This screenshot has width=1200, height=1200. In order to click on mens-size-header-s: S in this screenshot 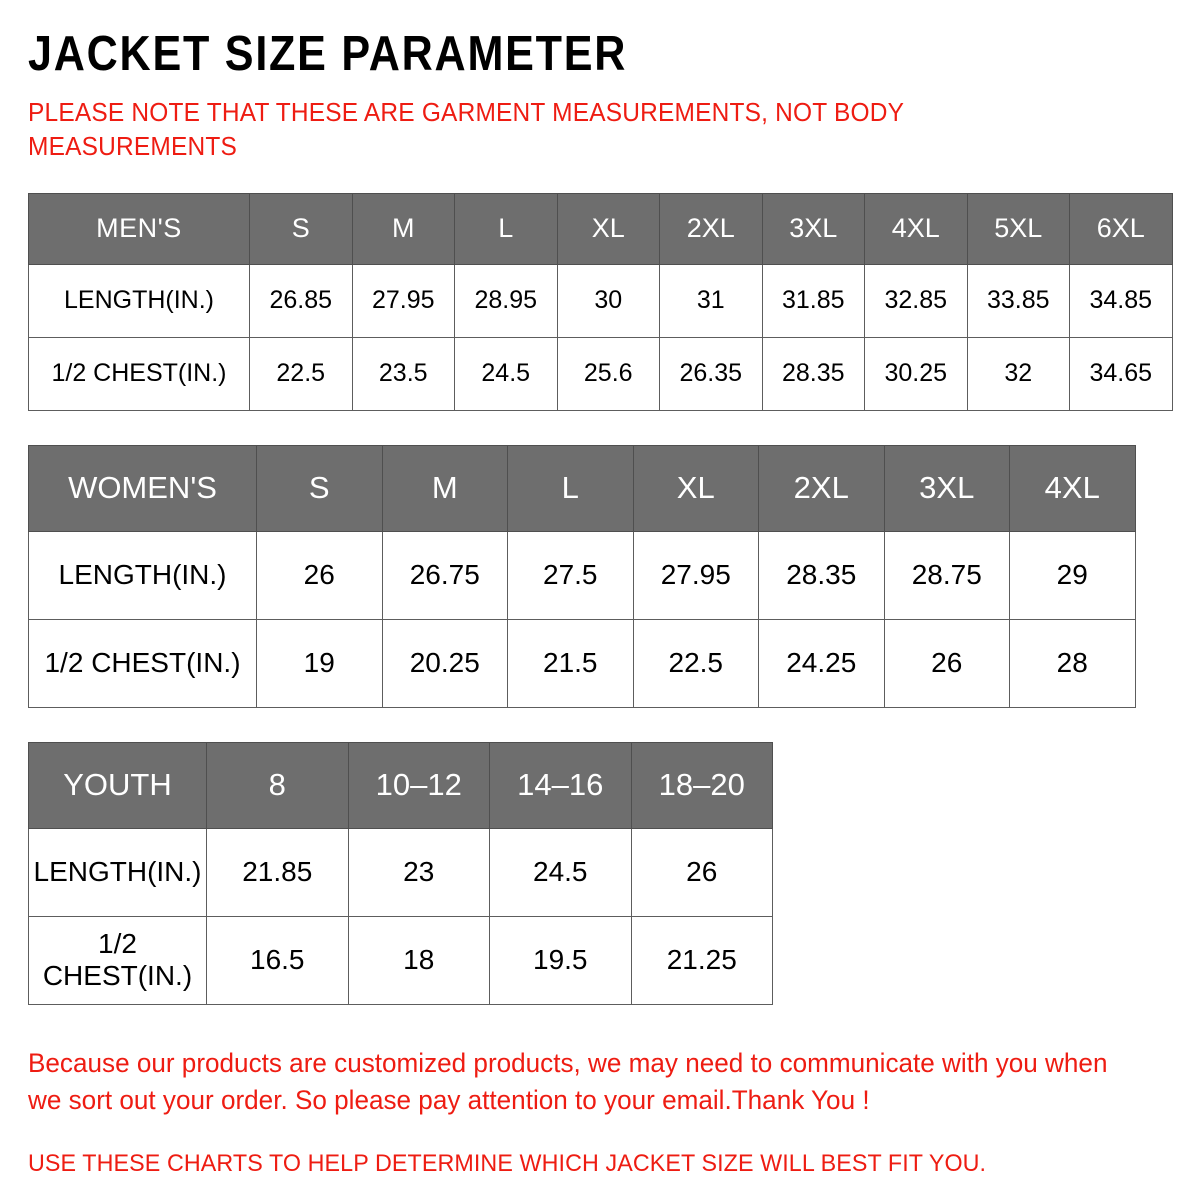, I will do `click(301, 228)`.